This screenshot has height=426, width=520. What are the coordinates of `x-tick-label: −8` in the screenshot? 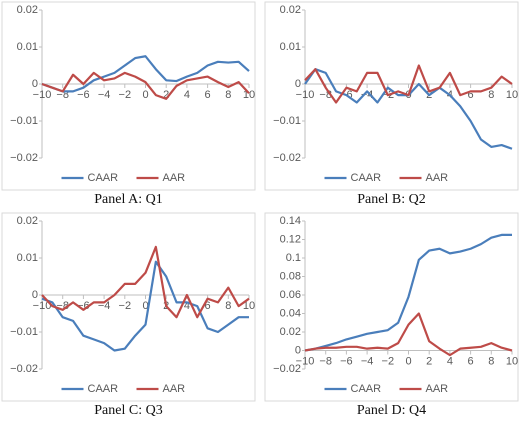 It's located at (325, 361).